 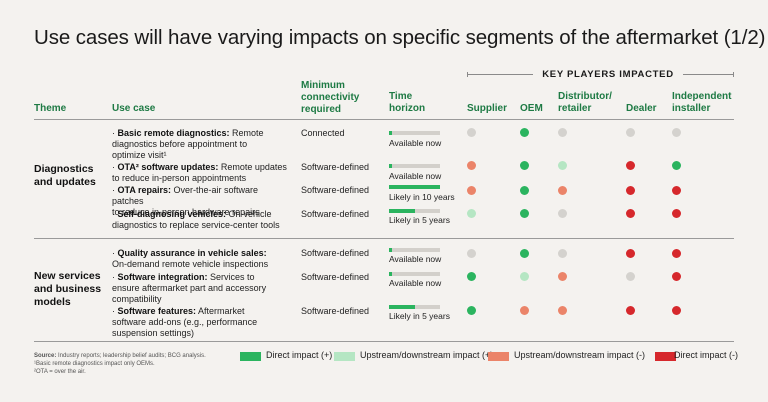 I want to click on header-dealer: Dealer, so click(x=641, y=108).